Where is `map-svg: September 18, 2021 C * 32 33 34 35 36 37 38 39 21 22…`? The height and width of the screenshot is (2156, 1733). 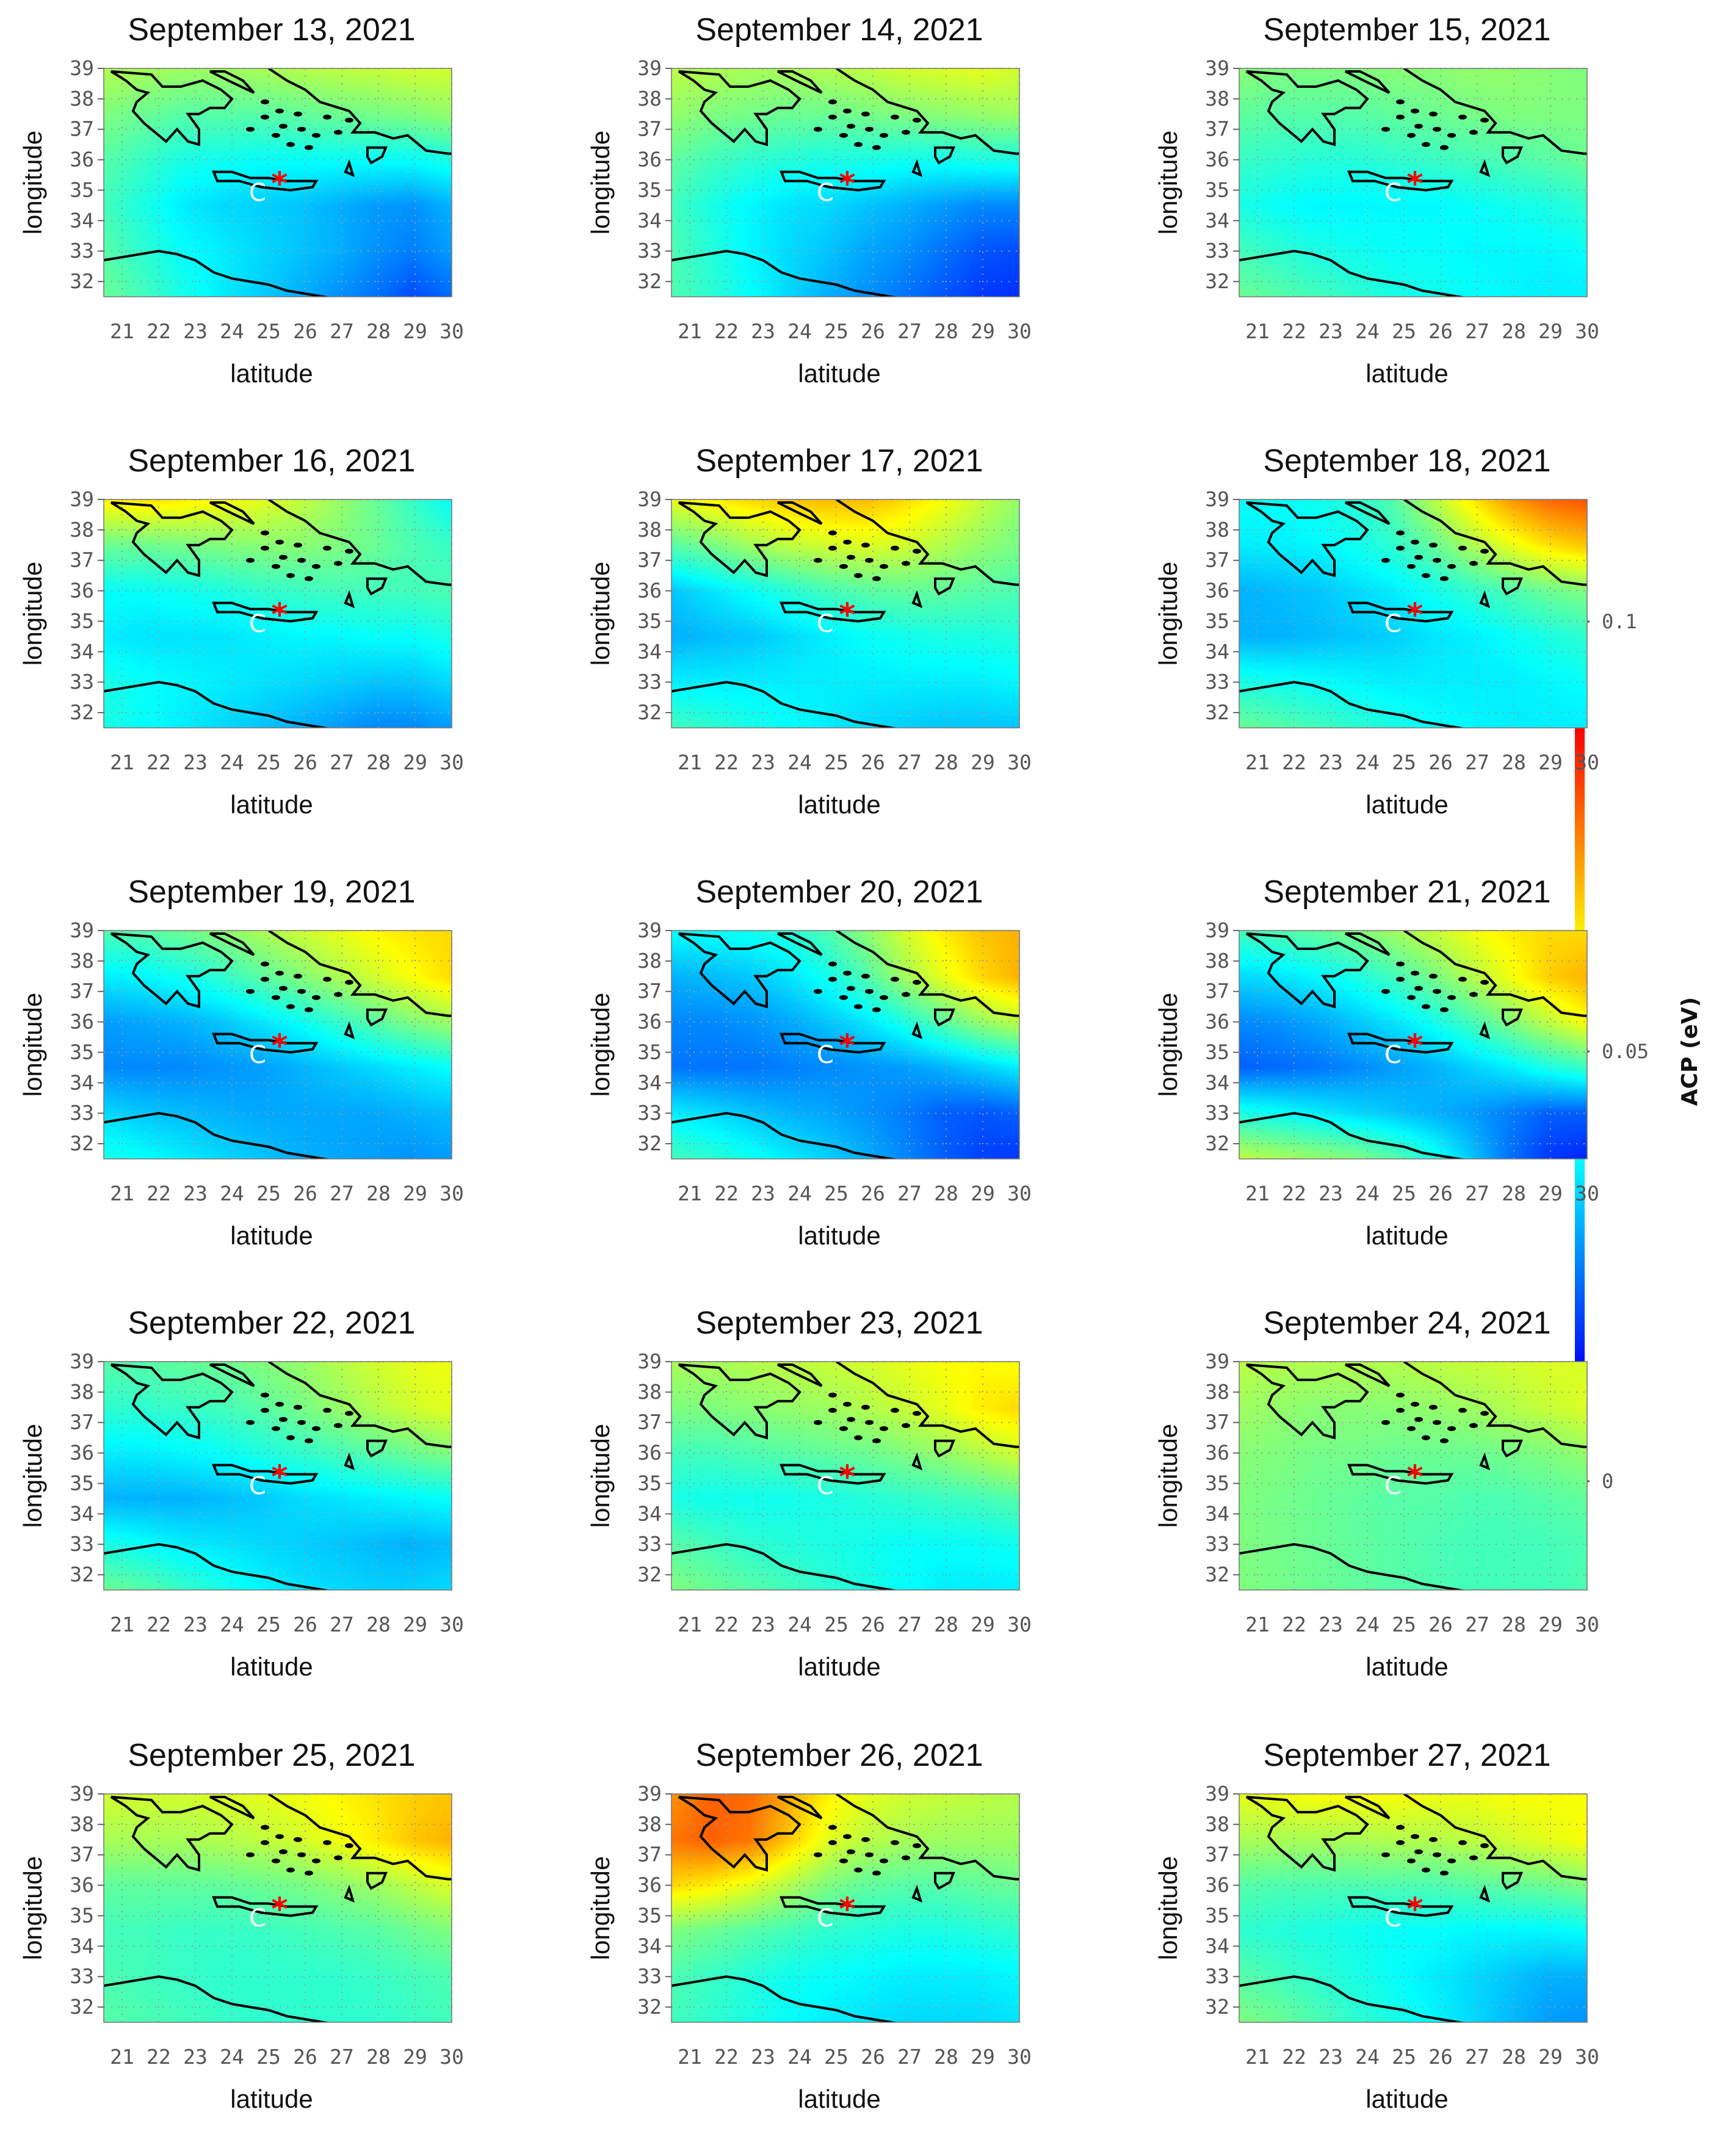 map-svg: September 18, 2021 C * 32 33 34 35 36 37 38 39 21 22… is located at coordinates (1376, 631).